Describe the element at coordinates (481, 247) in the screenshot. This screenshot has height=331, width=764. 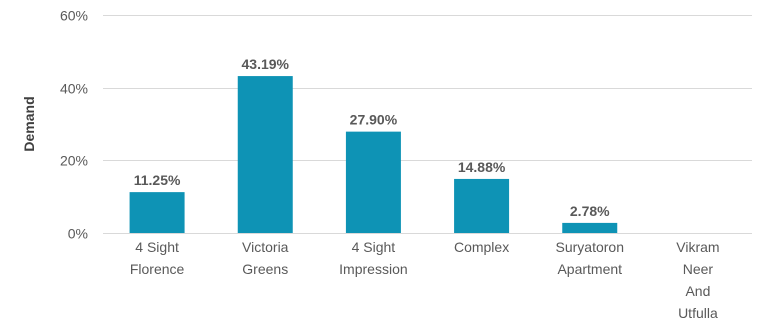
I see `category-label: Complex` at that location.